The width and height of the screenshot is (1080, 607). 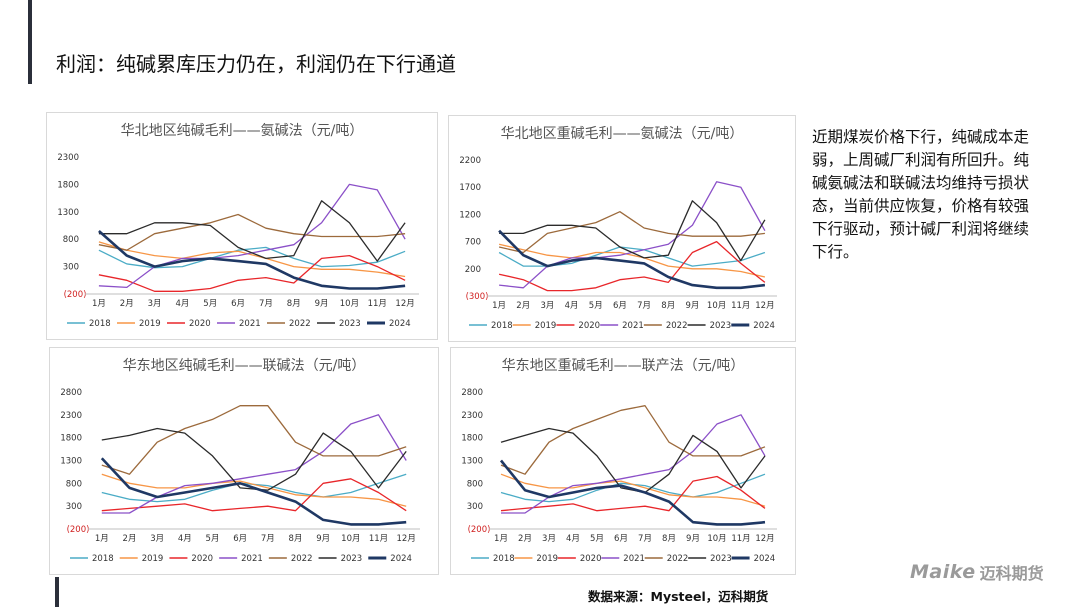 What do you see at coordinates (210, 304) in the screenshot?
I see `x-tick-label: 5月` at bounding box center [210, 304].